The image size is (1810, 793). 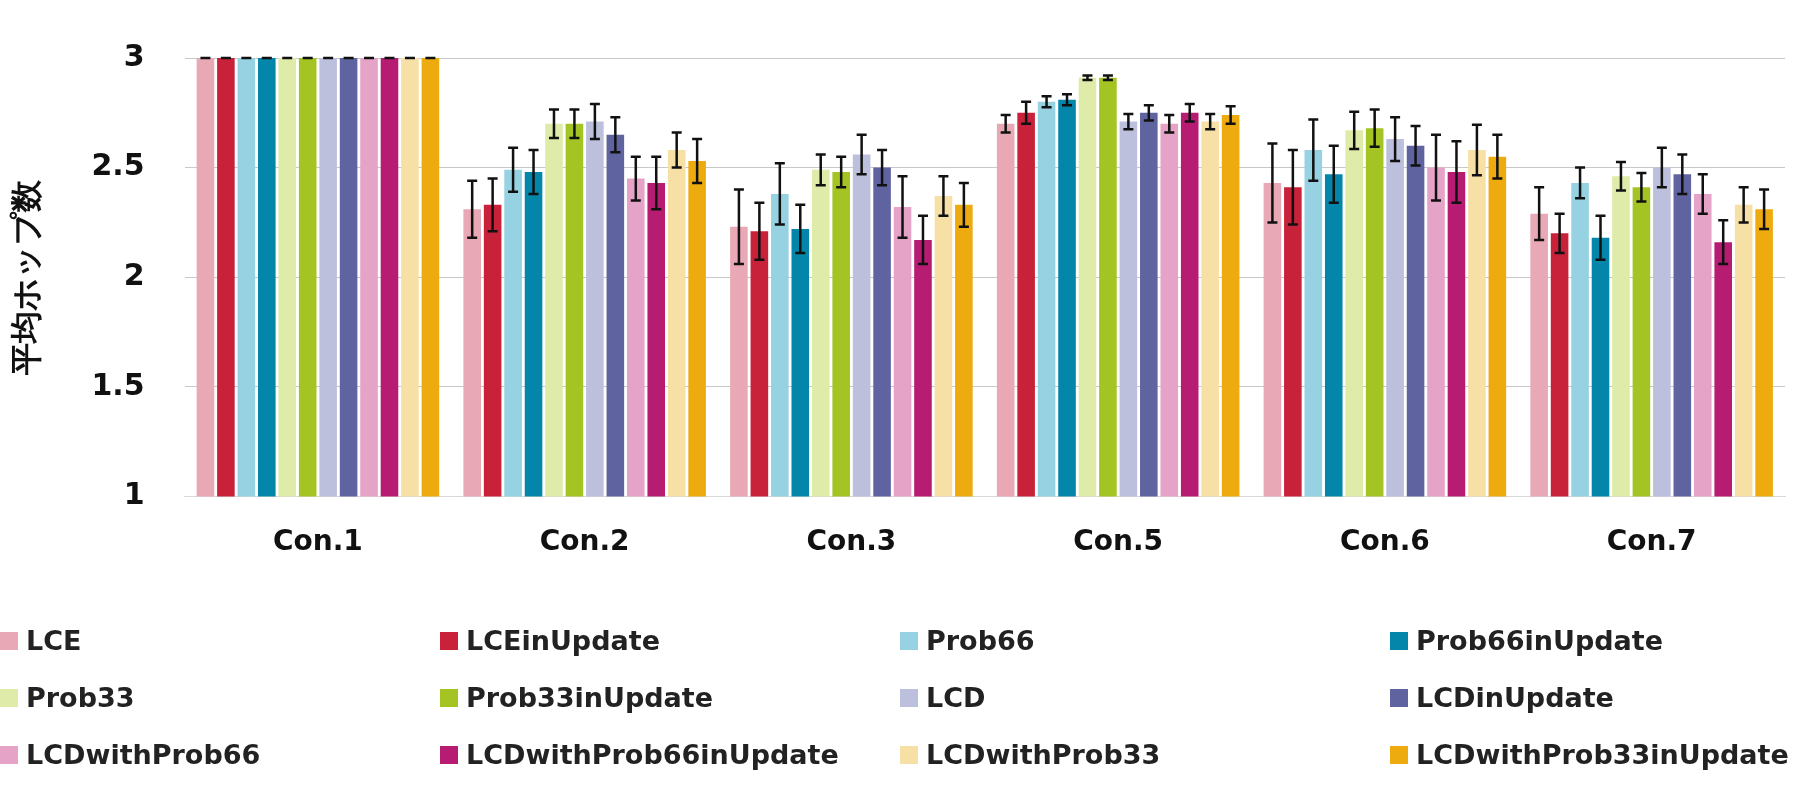 What do you see at coordinates (590, 697) in the screenshot?
I see `legend-label: Prob33inUpdate` at bounding box center [590, 697].